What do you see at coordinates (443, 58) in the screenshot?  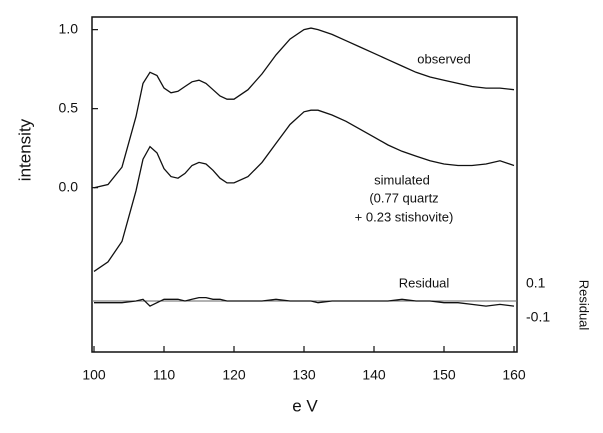 I see `series-label: observed` at bounding box center [443, 58].